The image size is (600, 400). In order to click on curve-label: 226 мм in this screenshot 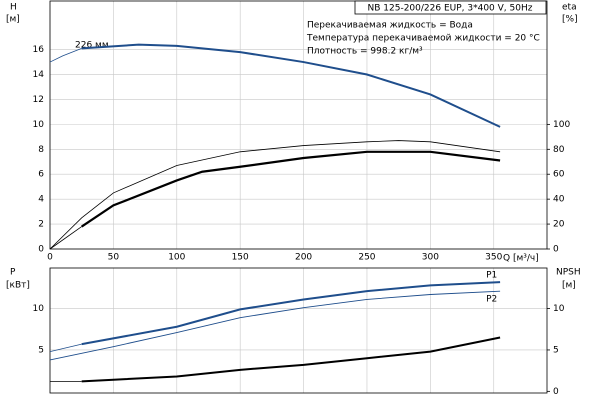, I will do `click(92, 46)`.